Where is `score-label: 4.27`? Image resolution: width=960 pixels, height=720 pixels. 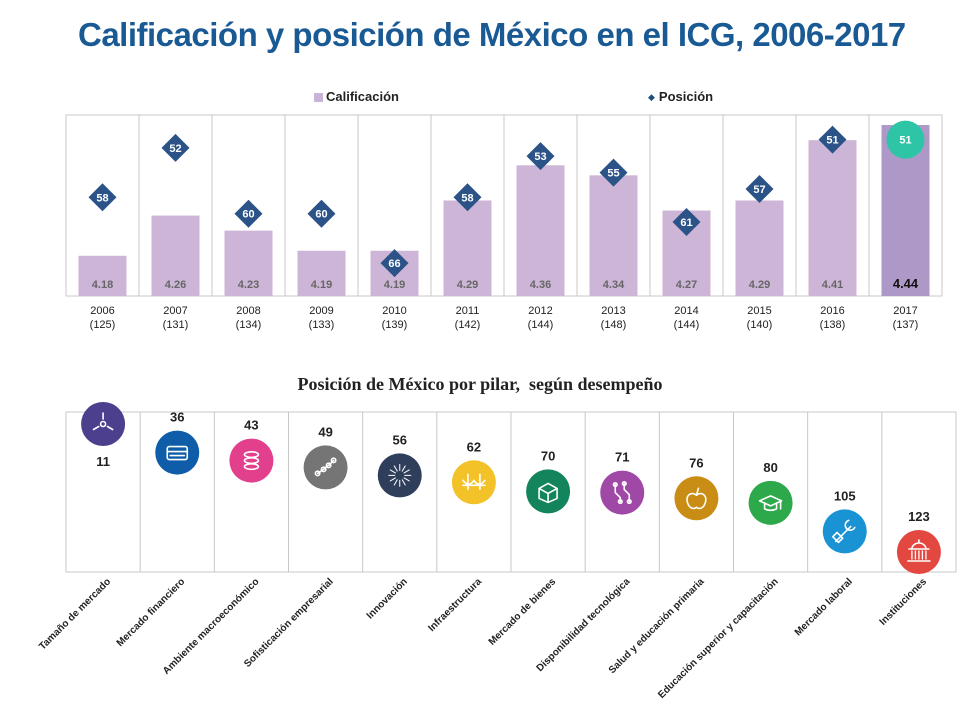
score-label: 4.27 is located at coordinates (686, 285).